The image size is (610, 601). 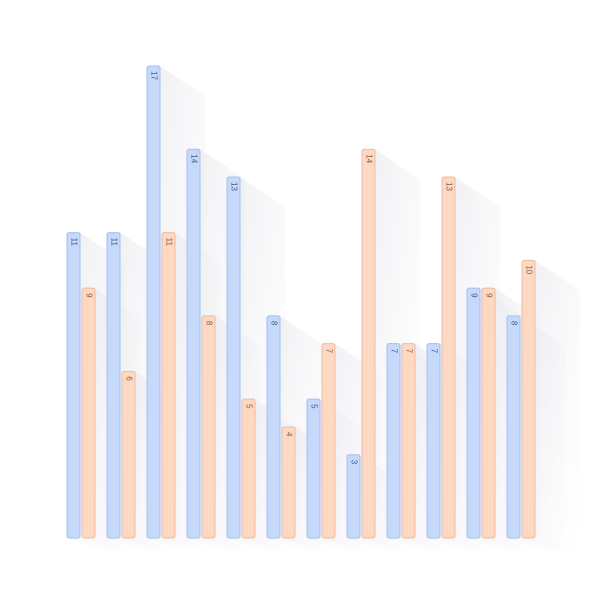 What do you see at coordinates (288, 434) in the screenshot?
I see `data-label: 4` at bounding box center [288, 434].